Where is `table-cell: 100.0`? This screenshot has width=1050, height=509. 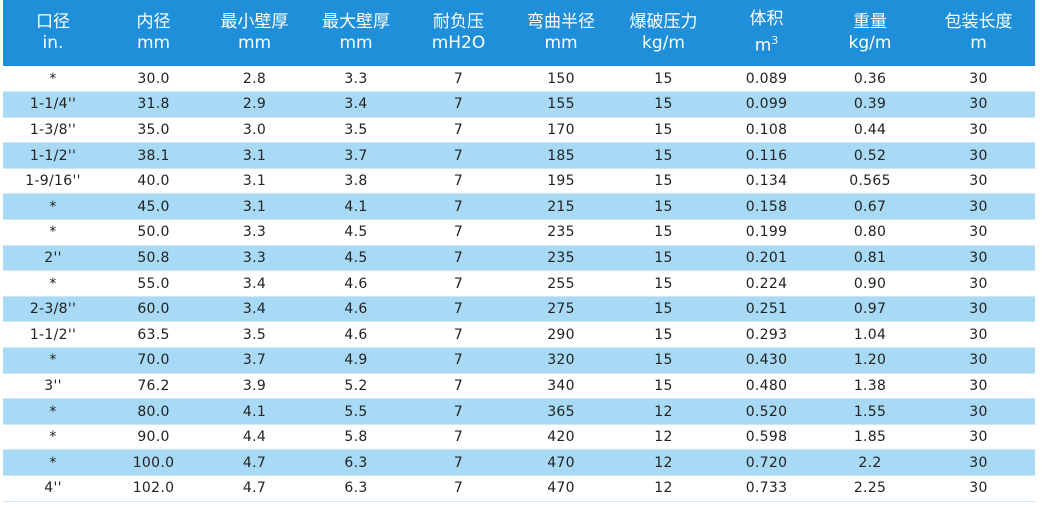 table-cell: 100.0 is located at coordinates (153, 462).